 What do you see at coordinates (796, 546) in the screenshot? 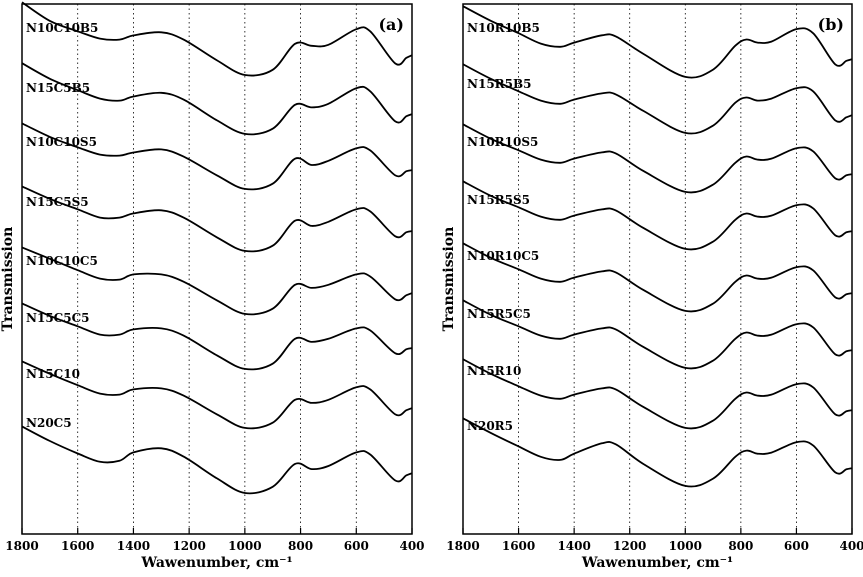
I see `panel-b-x-tick-label: 600` at bounding box center [796, 546].